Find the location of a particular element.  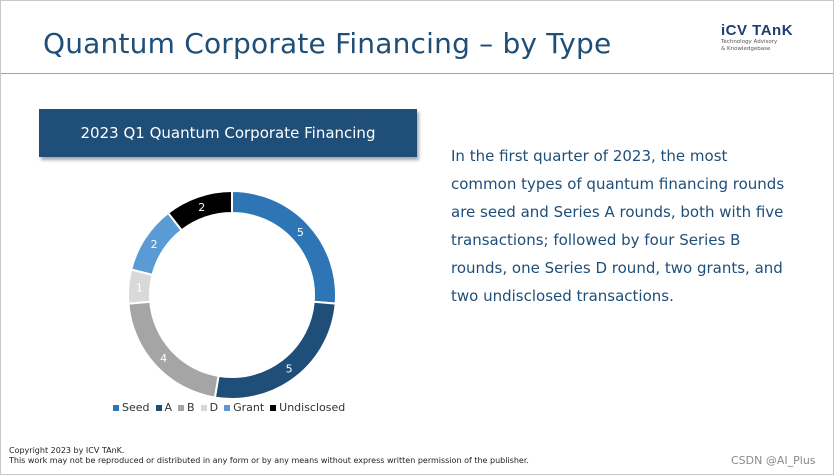

legend-item-a: A is located at coordinates (164, 407).